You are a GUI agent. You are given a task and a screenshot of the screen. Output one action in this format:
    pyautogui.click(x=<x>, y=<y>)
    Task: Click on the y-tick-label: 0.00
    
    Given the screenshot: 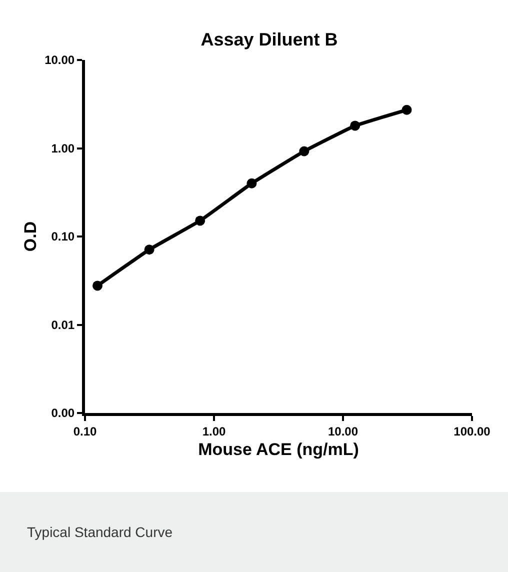 What is the action you would take?
    pyautogui.click(x=63, y=413)
    